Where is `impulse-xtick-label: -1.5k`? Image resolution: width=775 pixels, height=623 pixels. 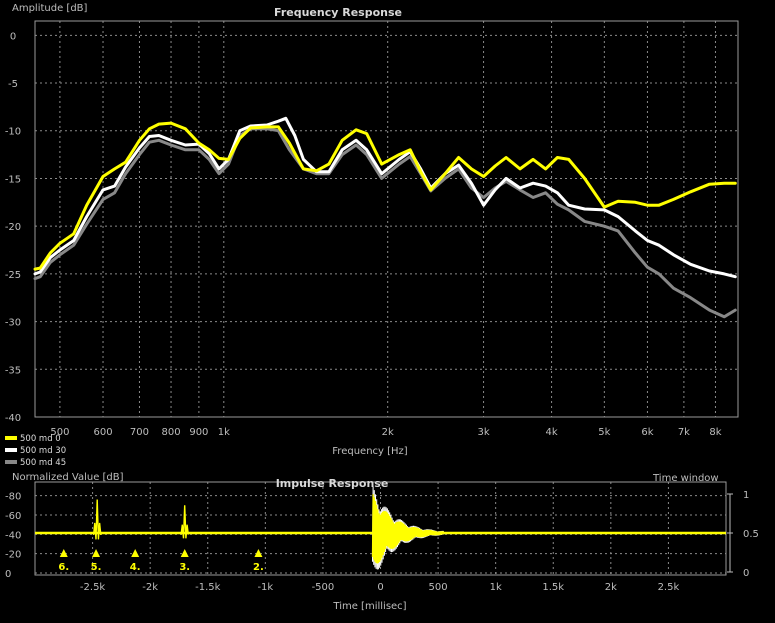 impulse-xtick-label: -1.5k is located at coordinates (208, 587).